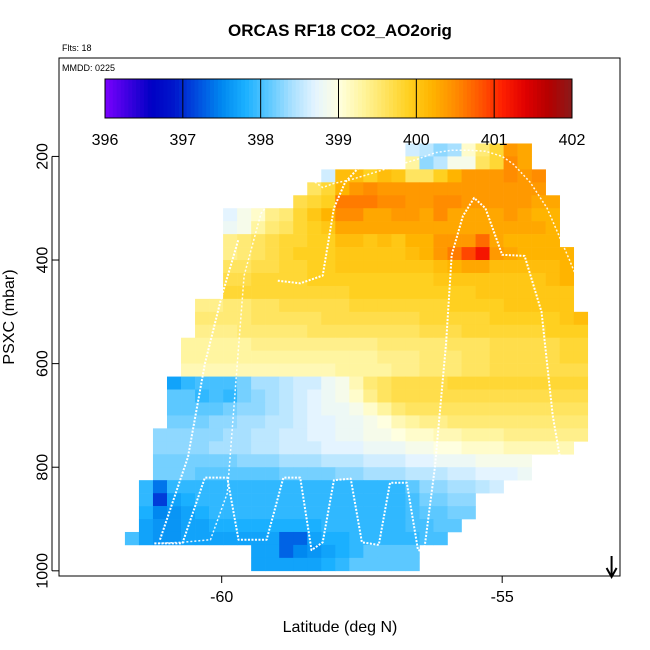 The width and height of the screenshot is (650, 650). What do you see at coordinates (260, 140) in the screenshot?
I see `colorbar-tick-label: 398` at bounding box center [260, 140].